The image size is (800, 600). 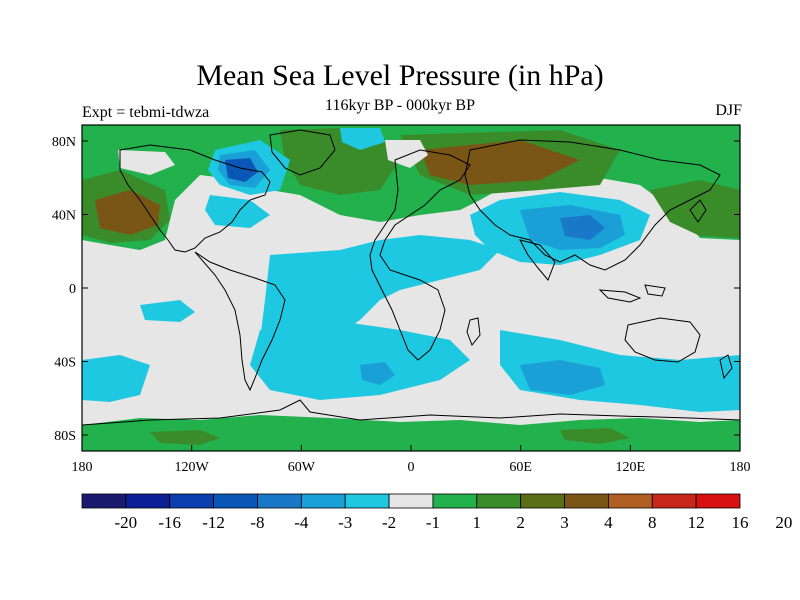 What do you see at coordinates (72, 289) in the screenshot?
I see `lat-tick-label: 0` at bounding box center [72, 289].